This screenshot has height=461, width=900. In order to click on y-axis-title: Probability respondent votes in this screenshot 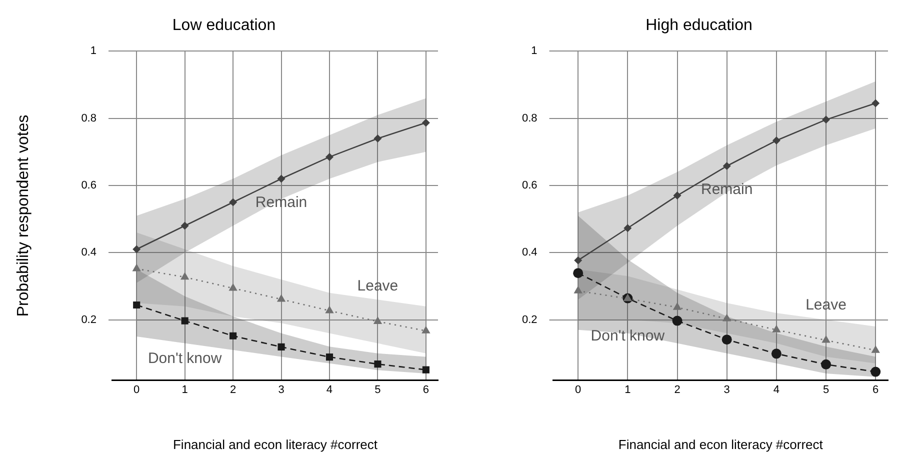, I will do `click(23, 215)`.